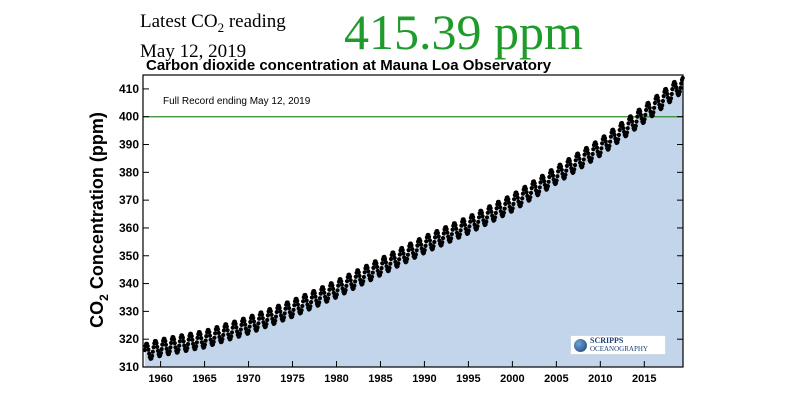  I want to click on y-tick-label: 310, so click(129, 367).